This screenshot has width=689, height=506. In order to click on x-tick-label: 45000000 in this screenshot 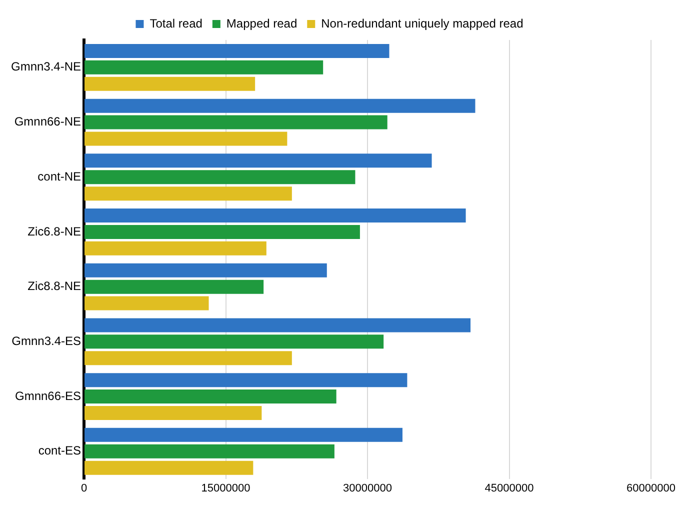, I will do `click(509, 488)`.